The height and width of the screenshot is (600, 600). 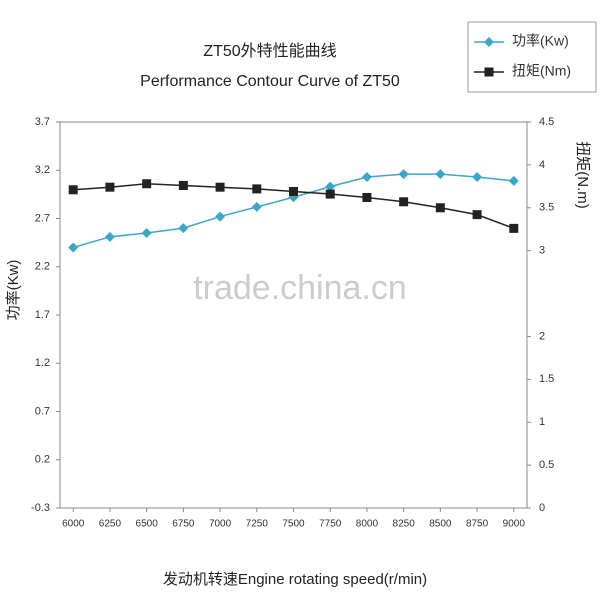 I want to click on x-axis-title: 发动机转速Engine rotating speed(r/min), so click(x=295, y=579).